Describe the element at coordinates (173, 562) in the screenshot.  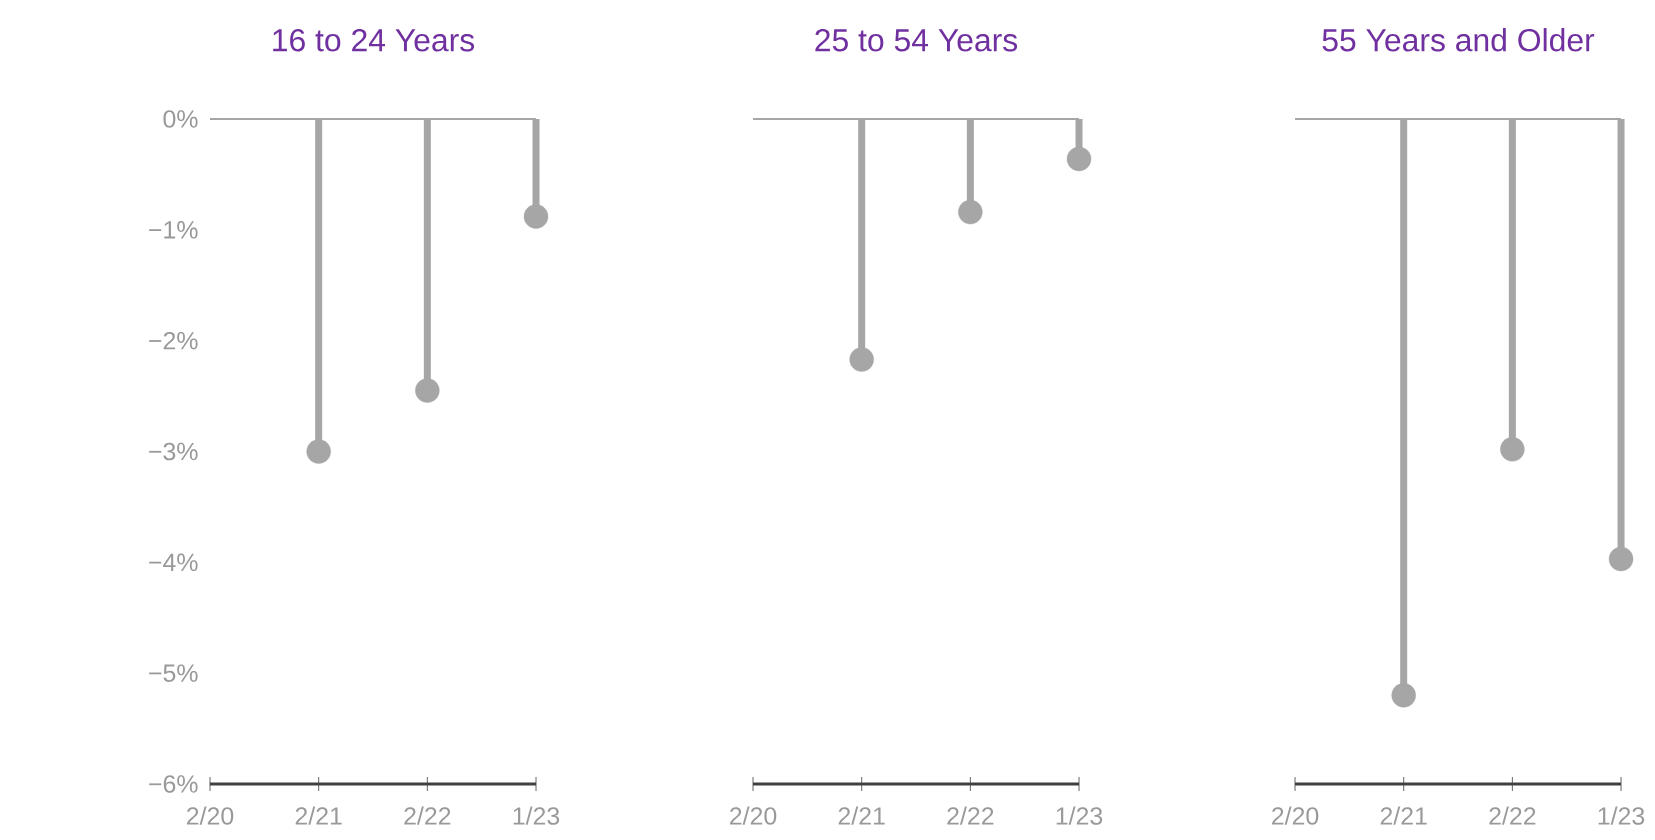
I see `y-tick-label: −4%` at that location.